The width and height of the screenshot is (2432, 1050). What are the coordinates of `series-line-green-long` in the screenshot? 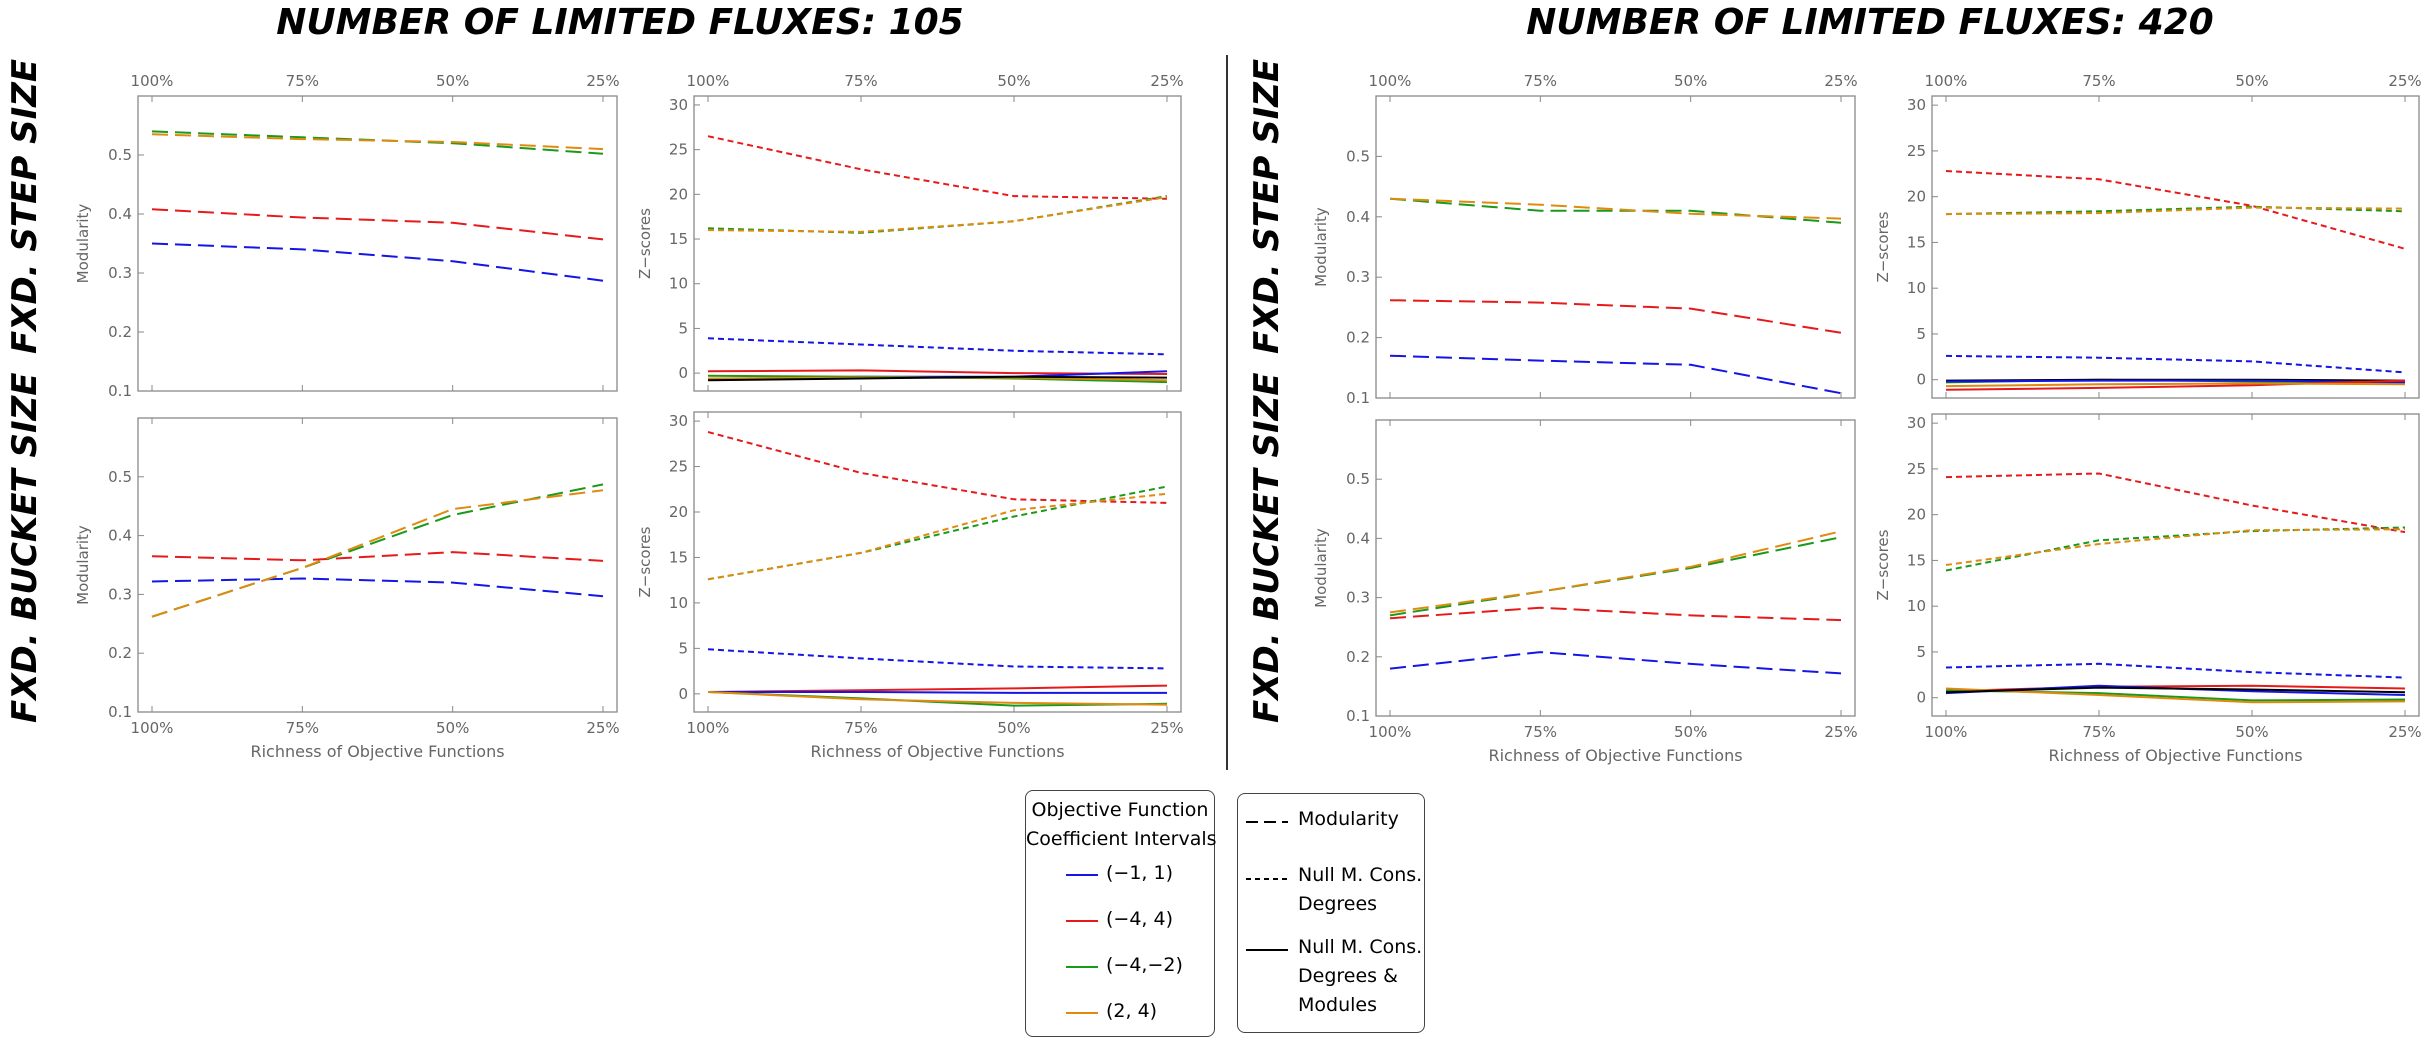 It's located at (1615, 210).